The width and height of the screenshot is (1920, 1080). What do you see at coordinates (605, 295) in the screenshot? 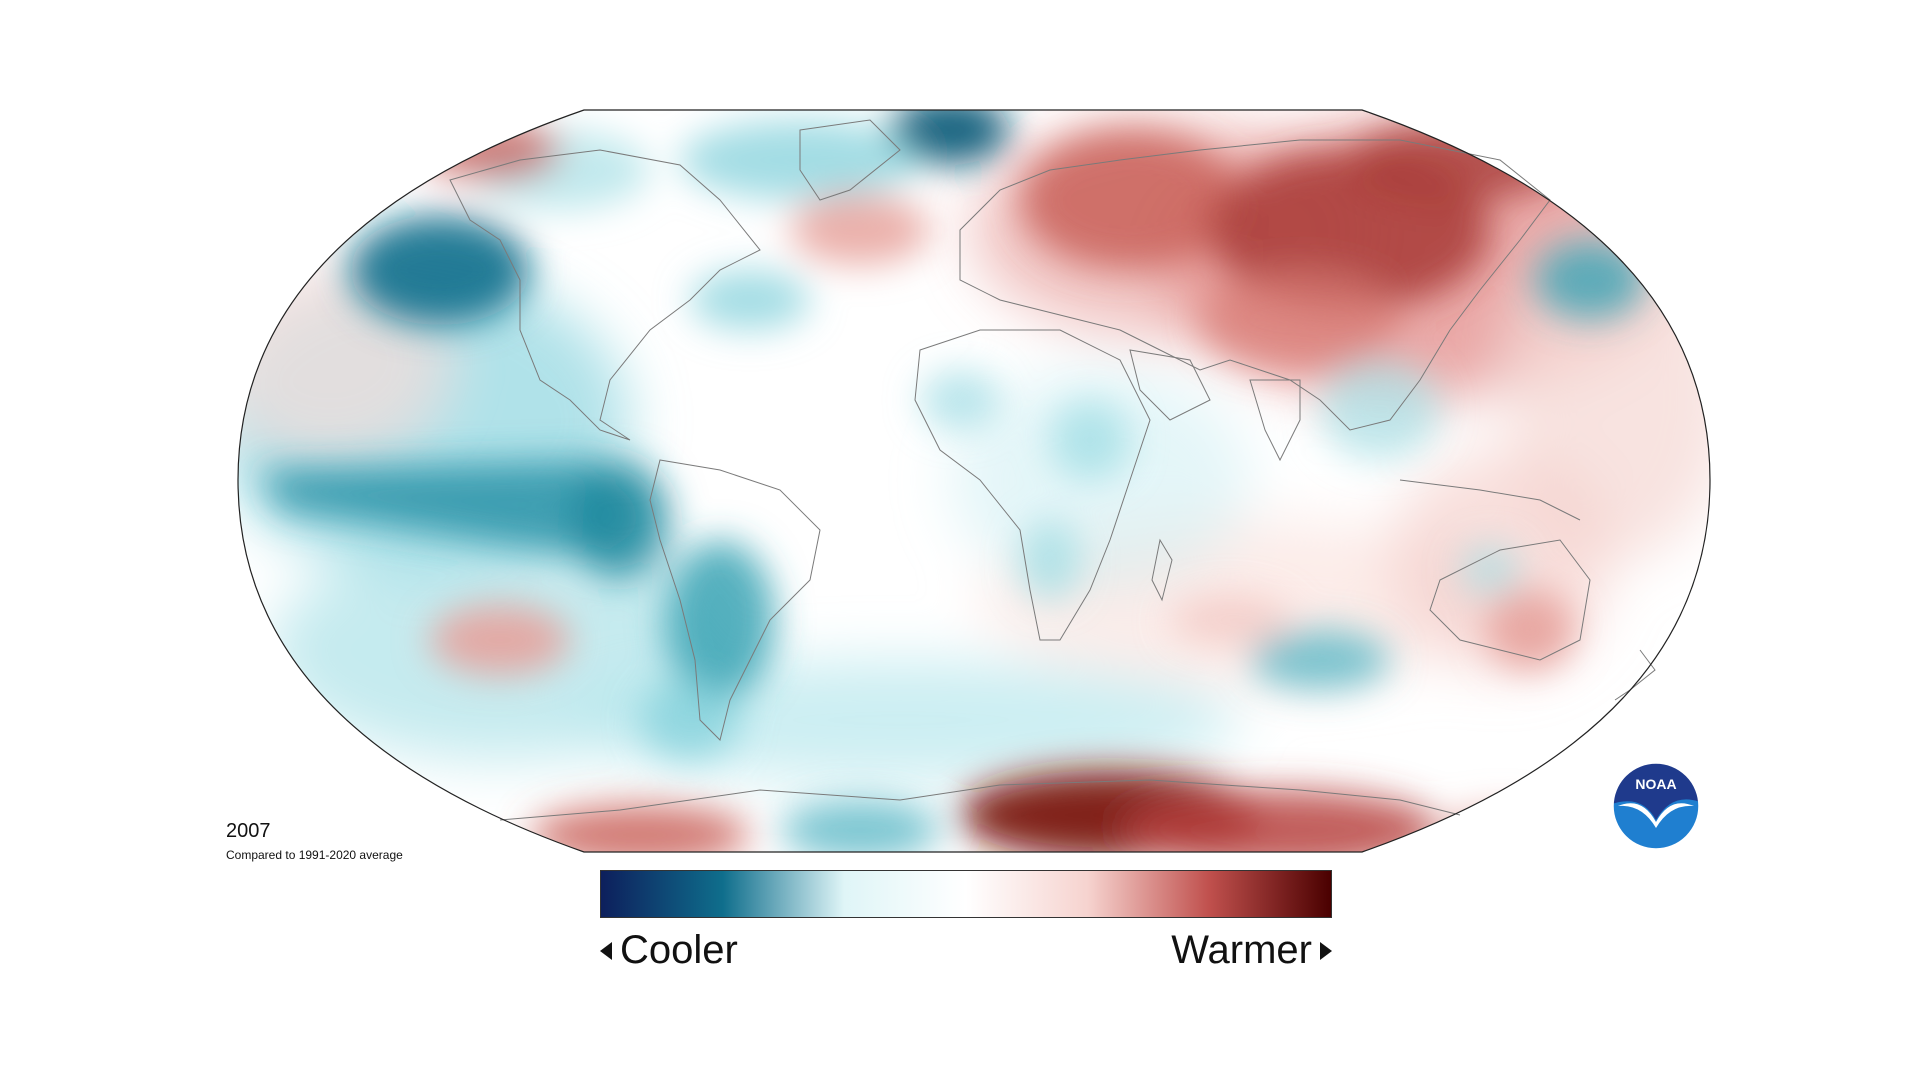
I see `coastline-north-america` at bounding box center [605, 295].